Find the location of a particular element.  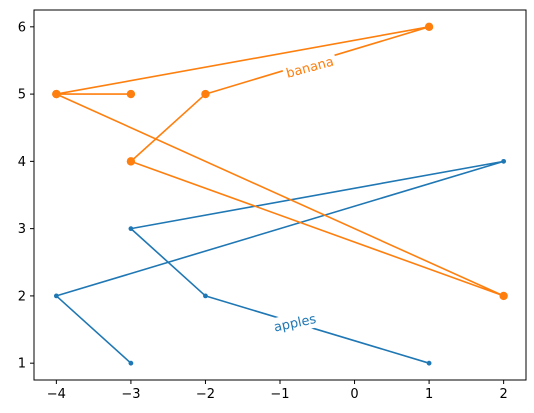

x-tick-label: 0 is located at coordinates (354, 394).